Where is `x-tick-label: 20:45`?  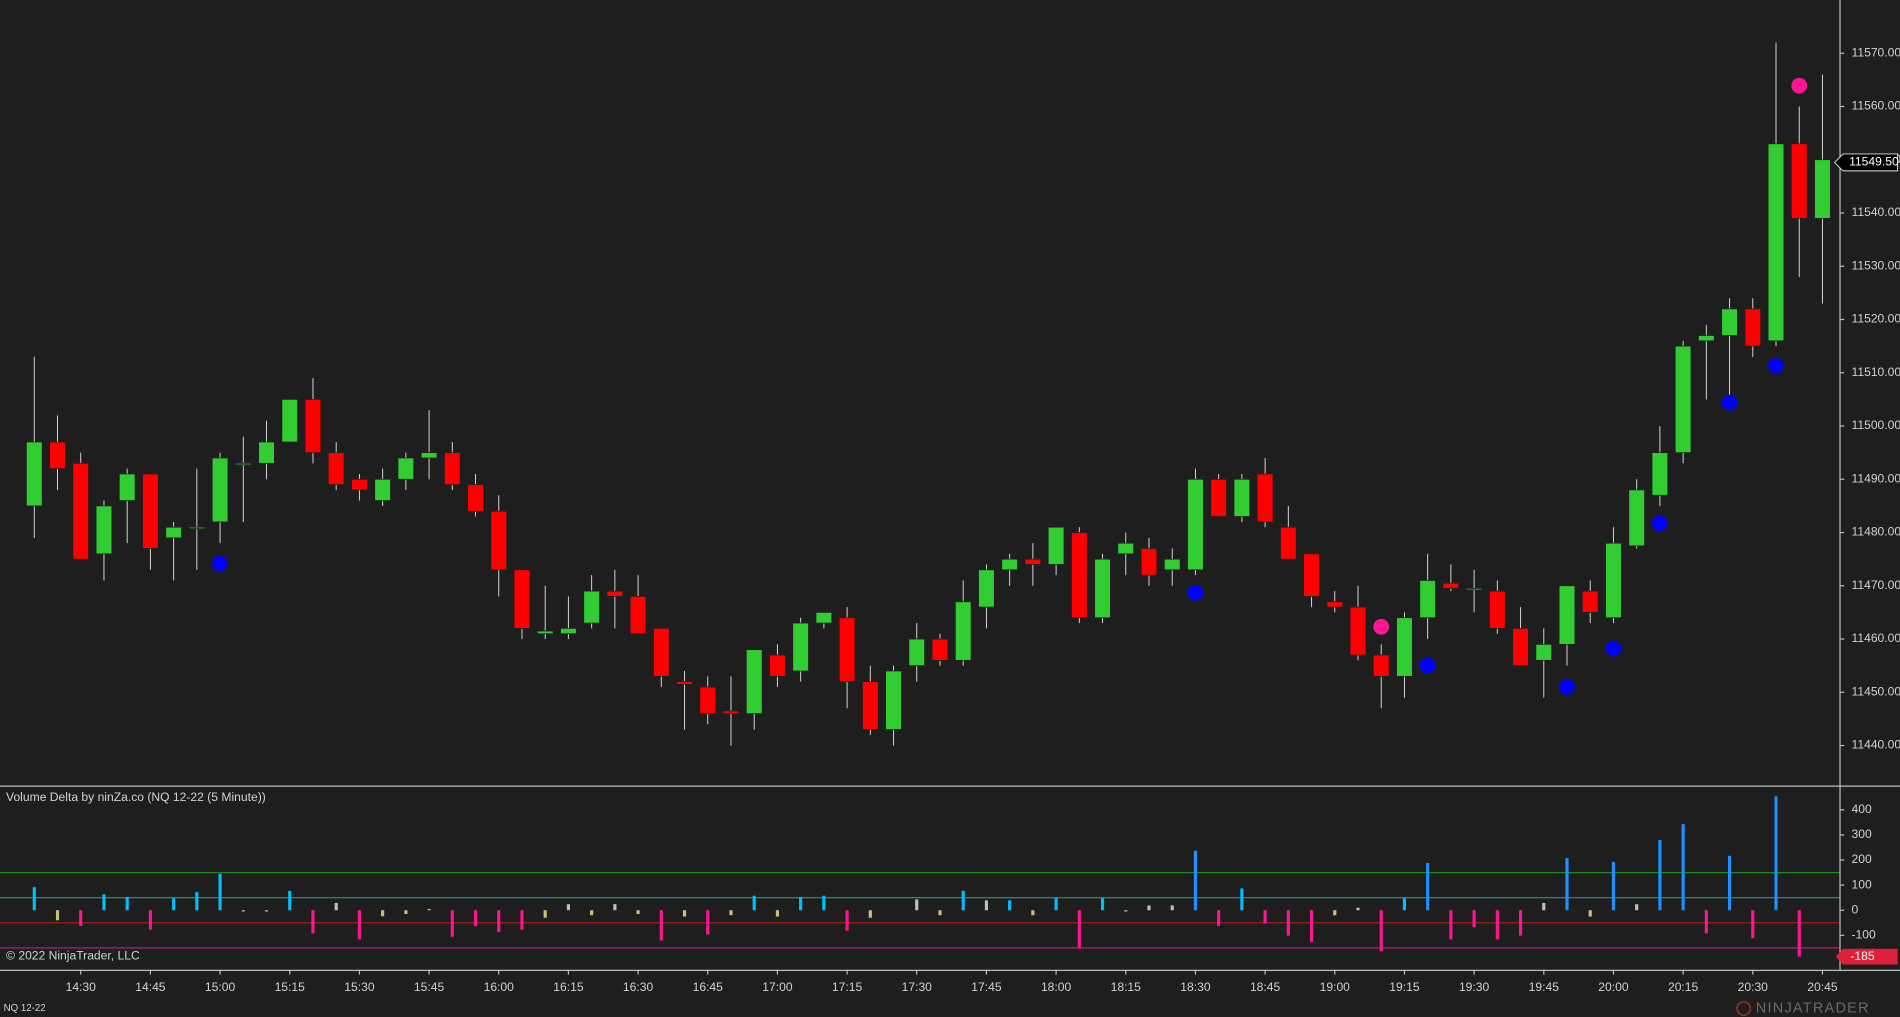
x-tick-label: 20:45 is located at coordinates (1822, 987).